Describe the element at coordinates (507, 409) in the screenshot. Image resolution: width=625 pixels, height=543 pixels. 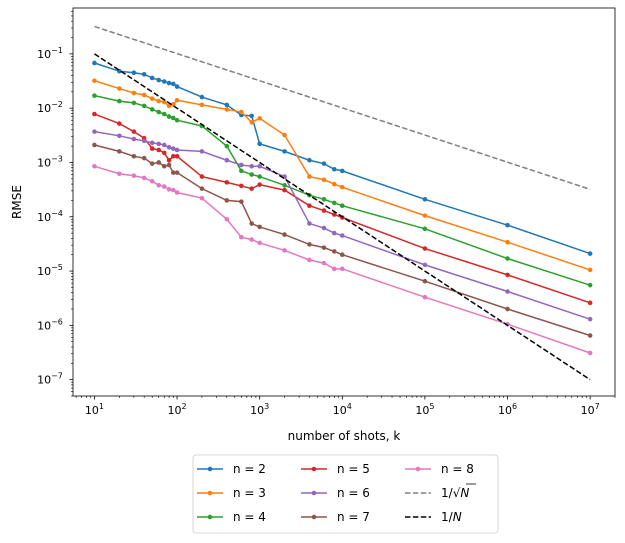
I see `x-tick-label: 10⁶` at that location.